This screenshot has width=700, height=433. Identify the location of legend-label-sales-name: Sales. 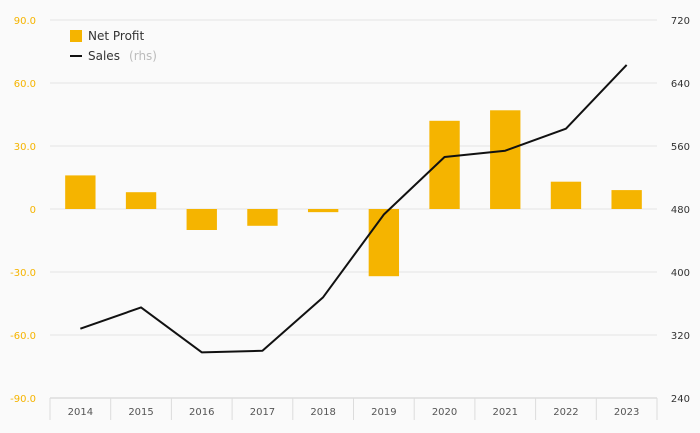
(104, 56).